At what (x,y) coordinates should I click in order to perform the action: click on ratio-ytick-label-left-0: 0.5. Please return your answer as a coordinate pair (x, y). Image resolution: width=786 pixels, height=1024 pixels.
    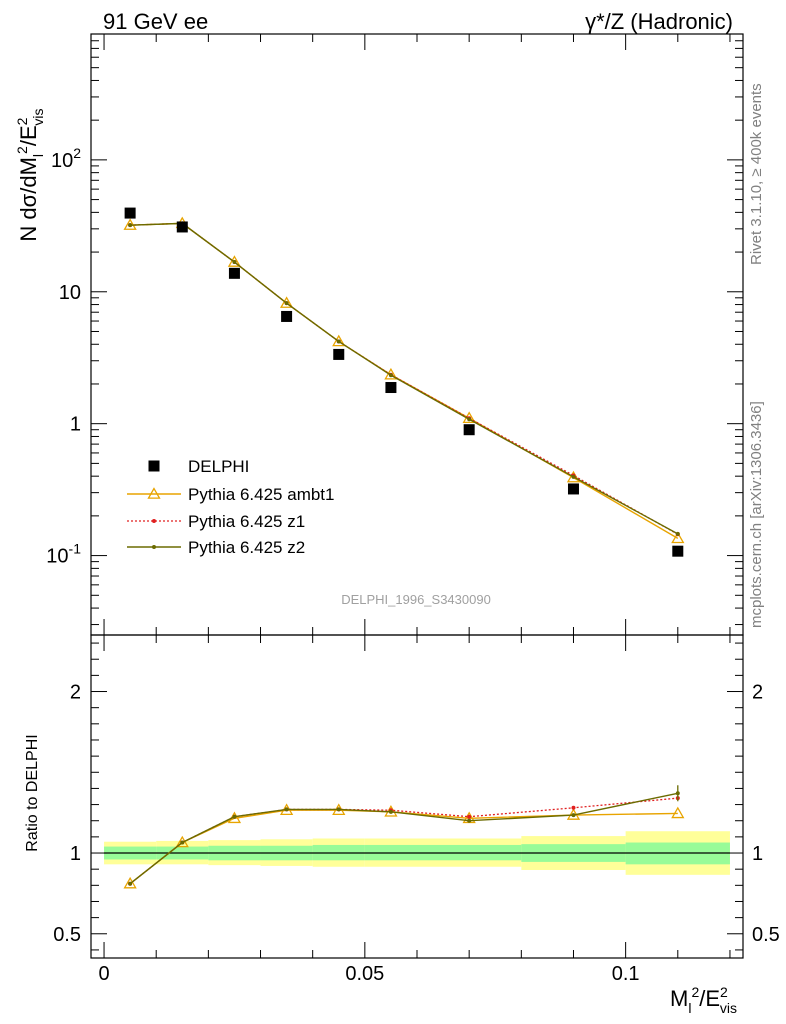
    Looking at the image, I should click on (67, 935).